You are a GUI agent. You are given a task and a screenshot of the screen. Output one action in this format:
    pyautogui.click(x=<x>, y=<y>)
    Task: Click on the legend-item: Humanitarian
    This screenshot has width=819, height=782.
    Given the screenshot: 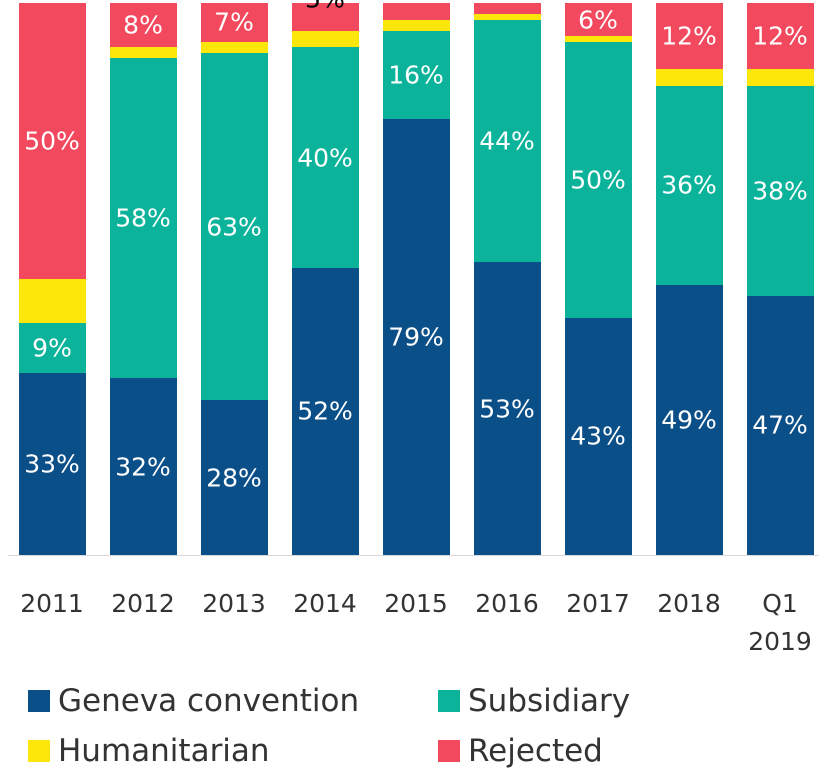 What is the action you would take?
    pyautogui.click(x=149, y=751)
    